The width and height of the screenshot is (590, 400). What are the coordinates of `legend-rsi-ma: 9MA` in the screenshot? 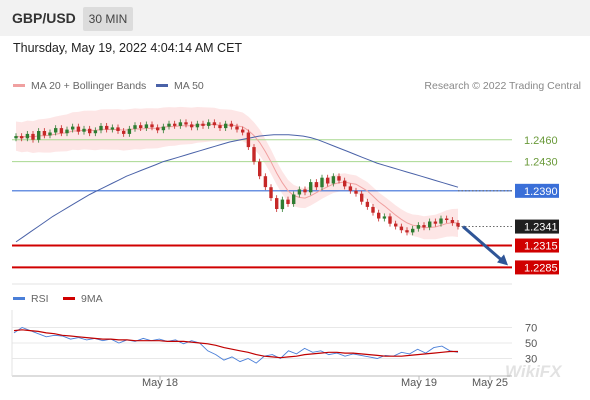 It's located at (83, 299).